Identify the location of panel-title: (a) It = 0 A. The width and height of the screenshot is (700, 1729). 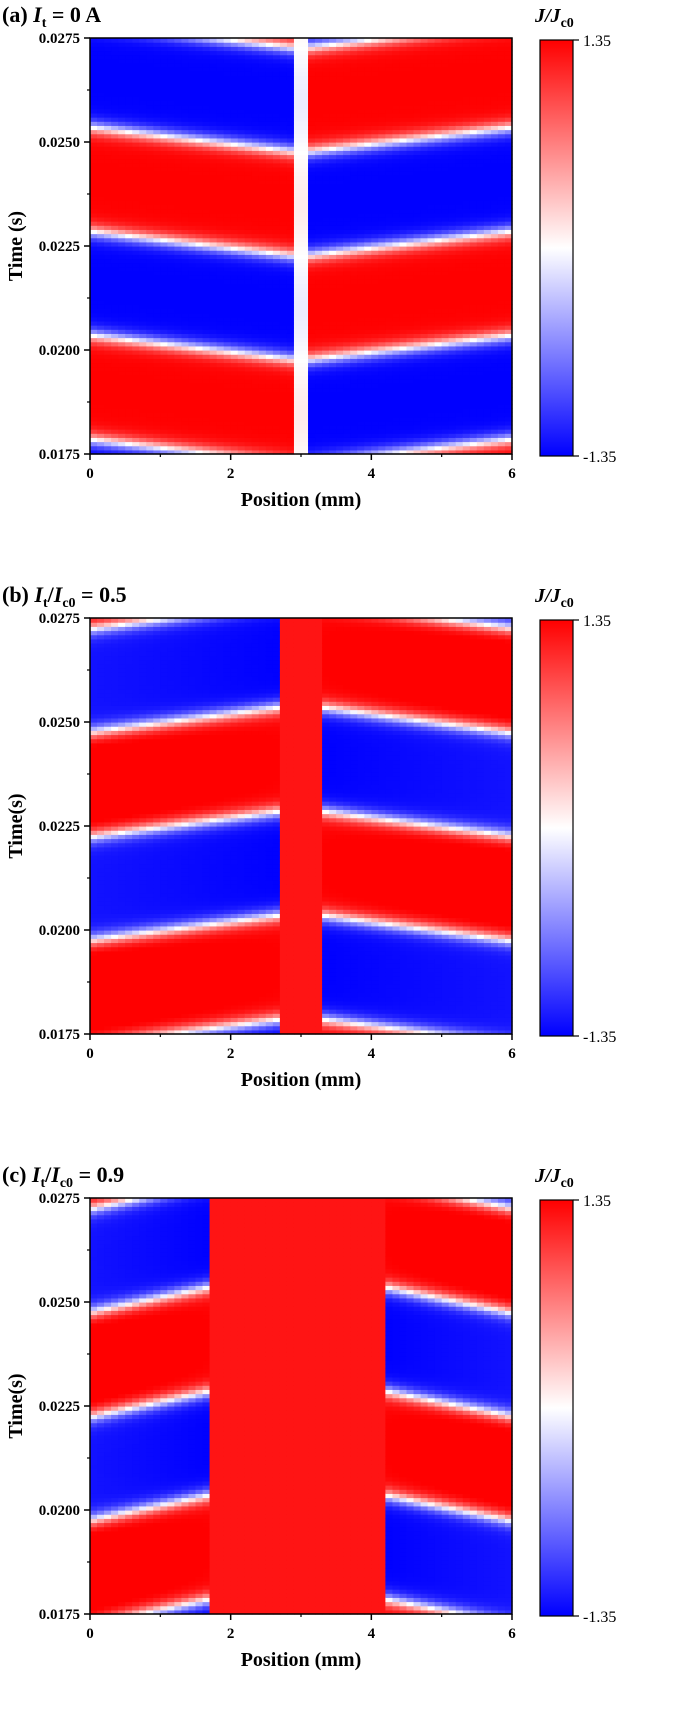
(51, 16).